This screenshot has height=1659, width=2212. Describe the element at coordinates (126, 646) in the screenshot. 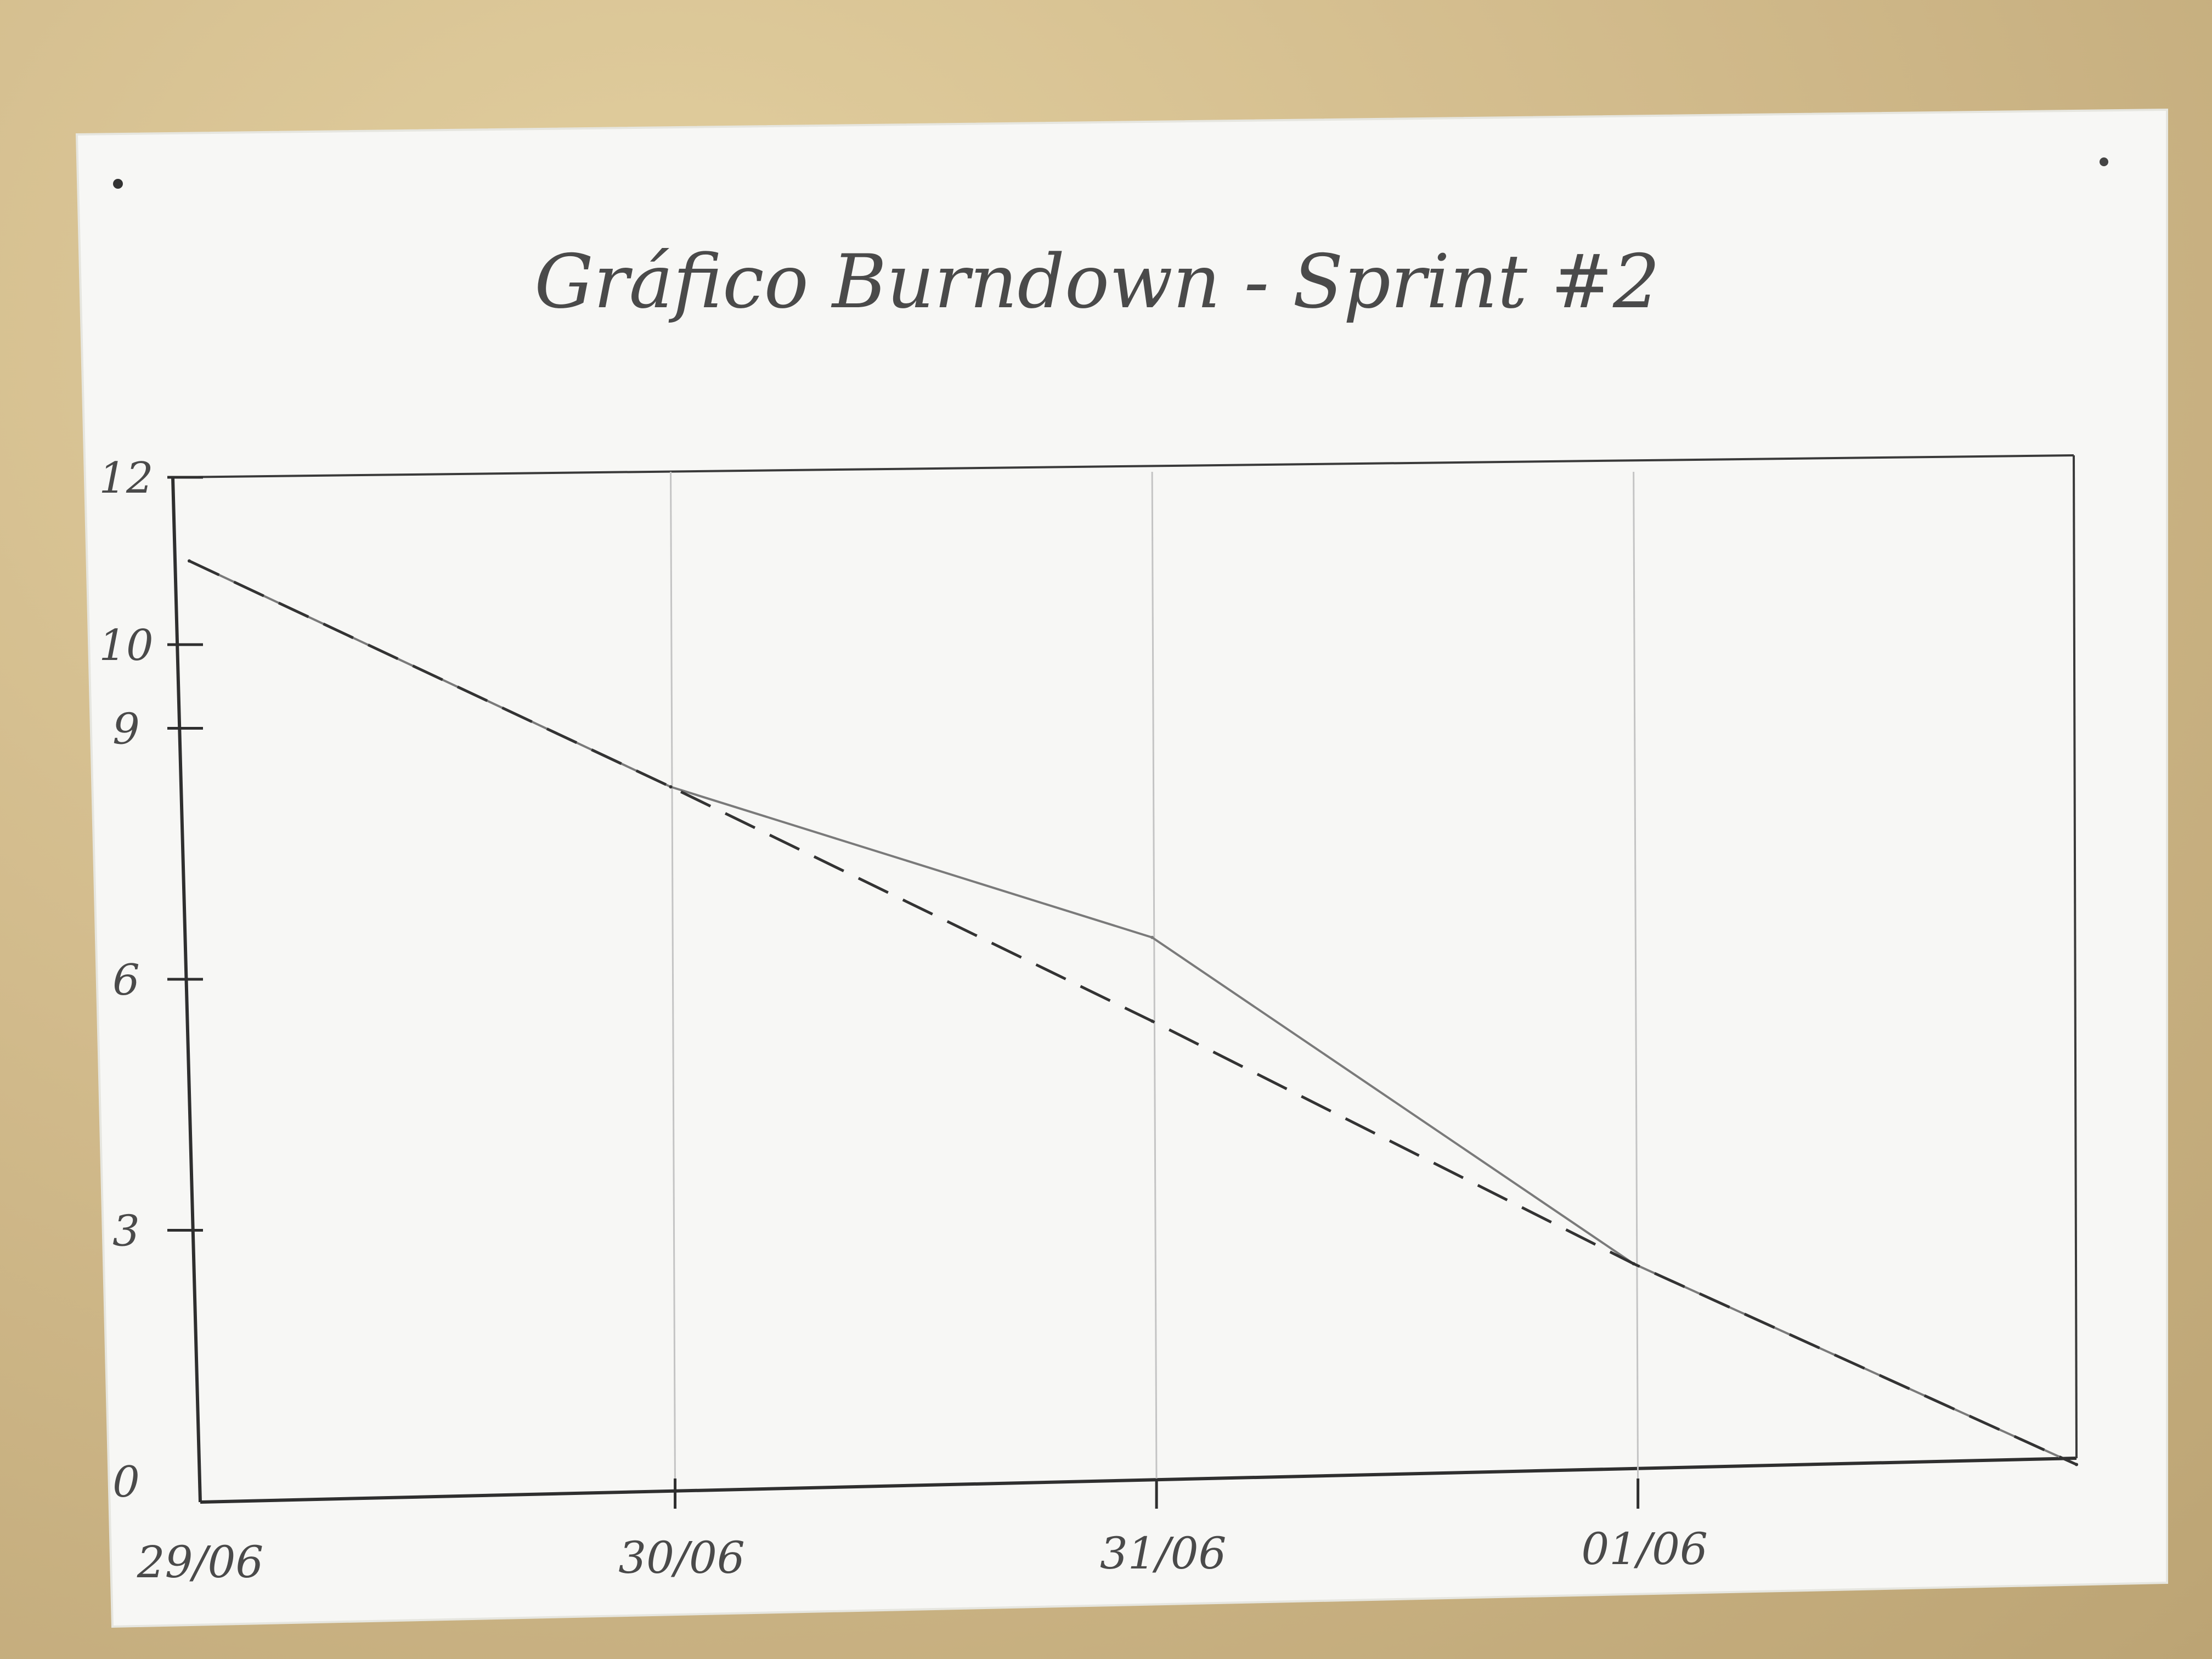

I see `y-tick-label: 10` at that location.